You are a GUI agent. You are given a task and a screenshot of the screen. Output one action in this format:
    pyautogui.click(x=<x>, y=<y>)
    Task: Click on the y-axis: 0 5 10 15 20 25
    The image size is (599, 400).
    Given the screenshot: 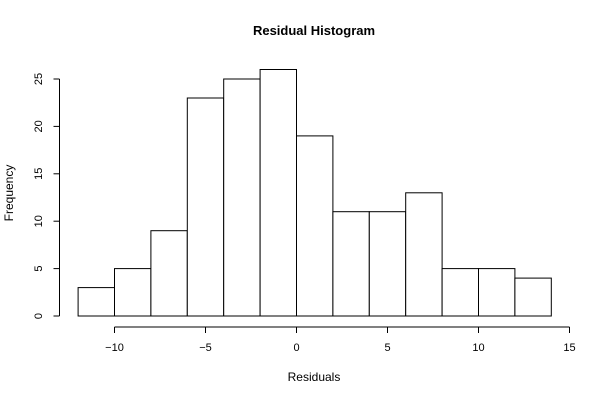 What is the action you would take?
    pyautogui.click(x=46, y=196)
    